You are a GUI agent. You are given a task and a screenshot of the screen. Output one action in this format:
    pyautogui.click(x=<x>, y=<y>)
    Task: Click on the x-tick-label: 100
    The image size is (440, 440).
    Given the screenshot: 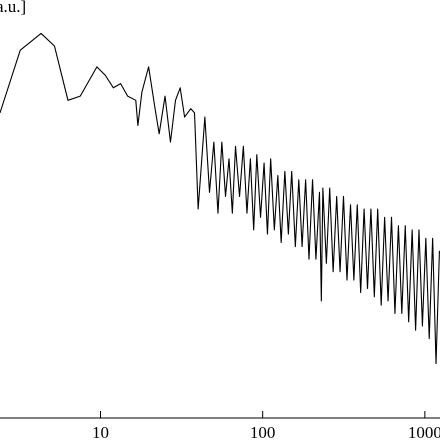 What is the action you would take?
    pyautogui.click(x=263, y=431)
    